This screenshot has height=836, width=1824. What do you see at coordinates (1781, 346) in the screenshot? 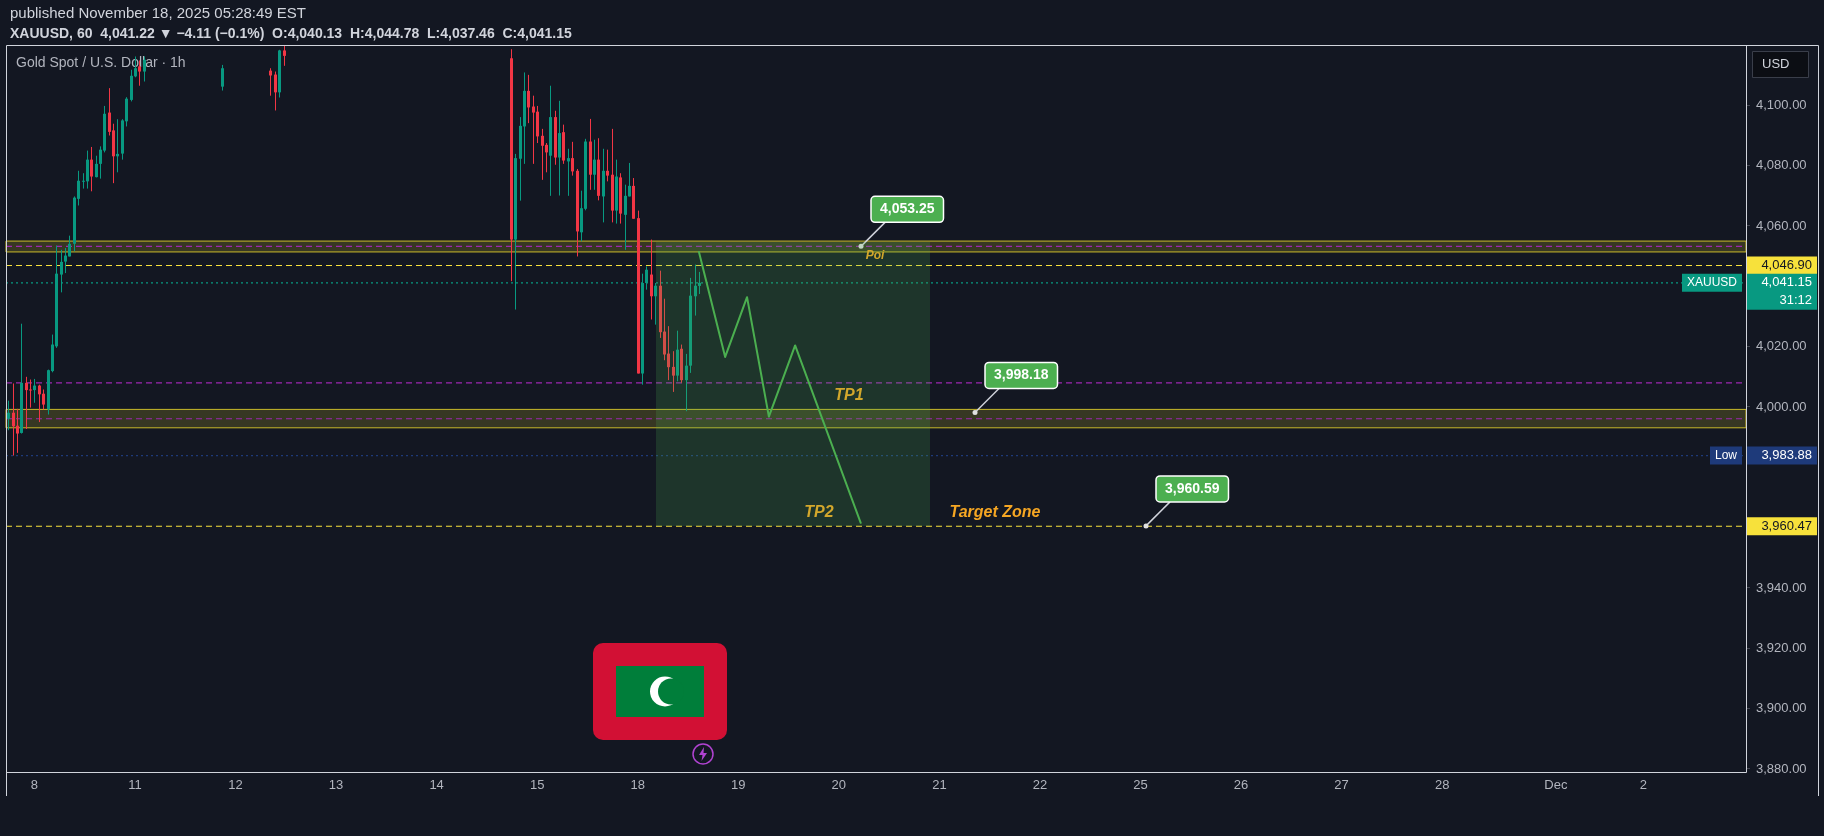
I see `y-tick-label: 4,020.00` at bounding box center [1781, 346].